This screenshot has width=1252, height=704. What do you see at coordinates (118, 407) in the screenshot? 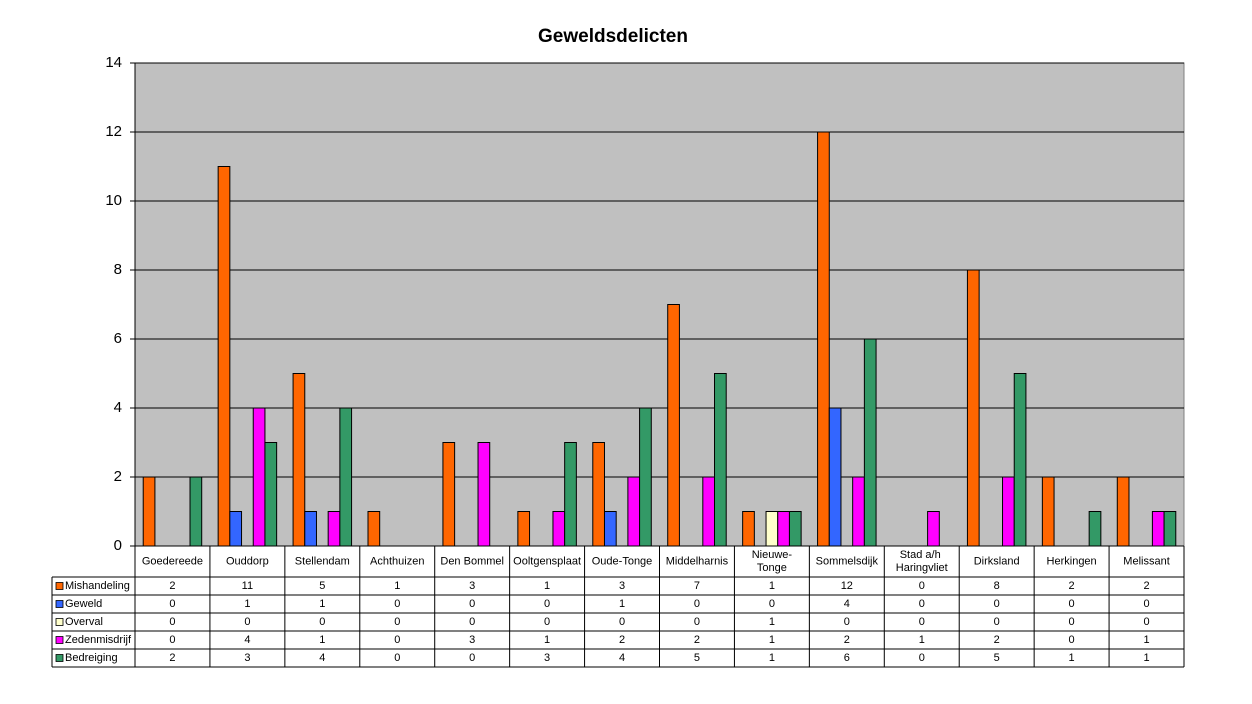
I see `y-tick-label: 4` at bounding box center [118, 407].